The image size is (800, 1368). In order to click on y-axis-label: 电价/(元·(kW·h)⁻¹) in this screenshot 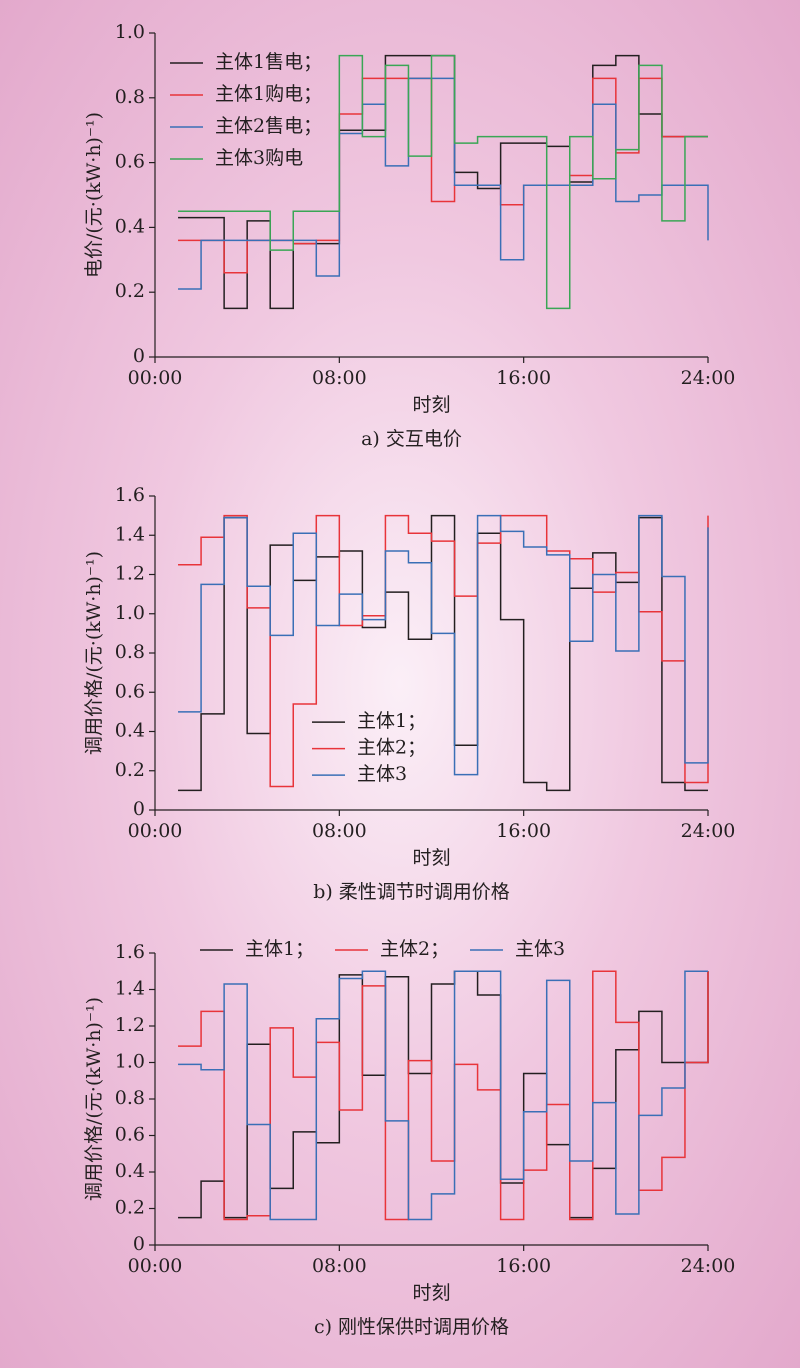, I will do `click(94, 195)`.